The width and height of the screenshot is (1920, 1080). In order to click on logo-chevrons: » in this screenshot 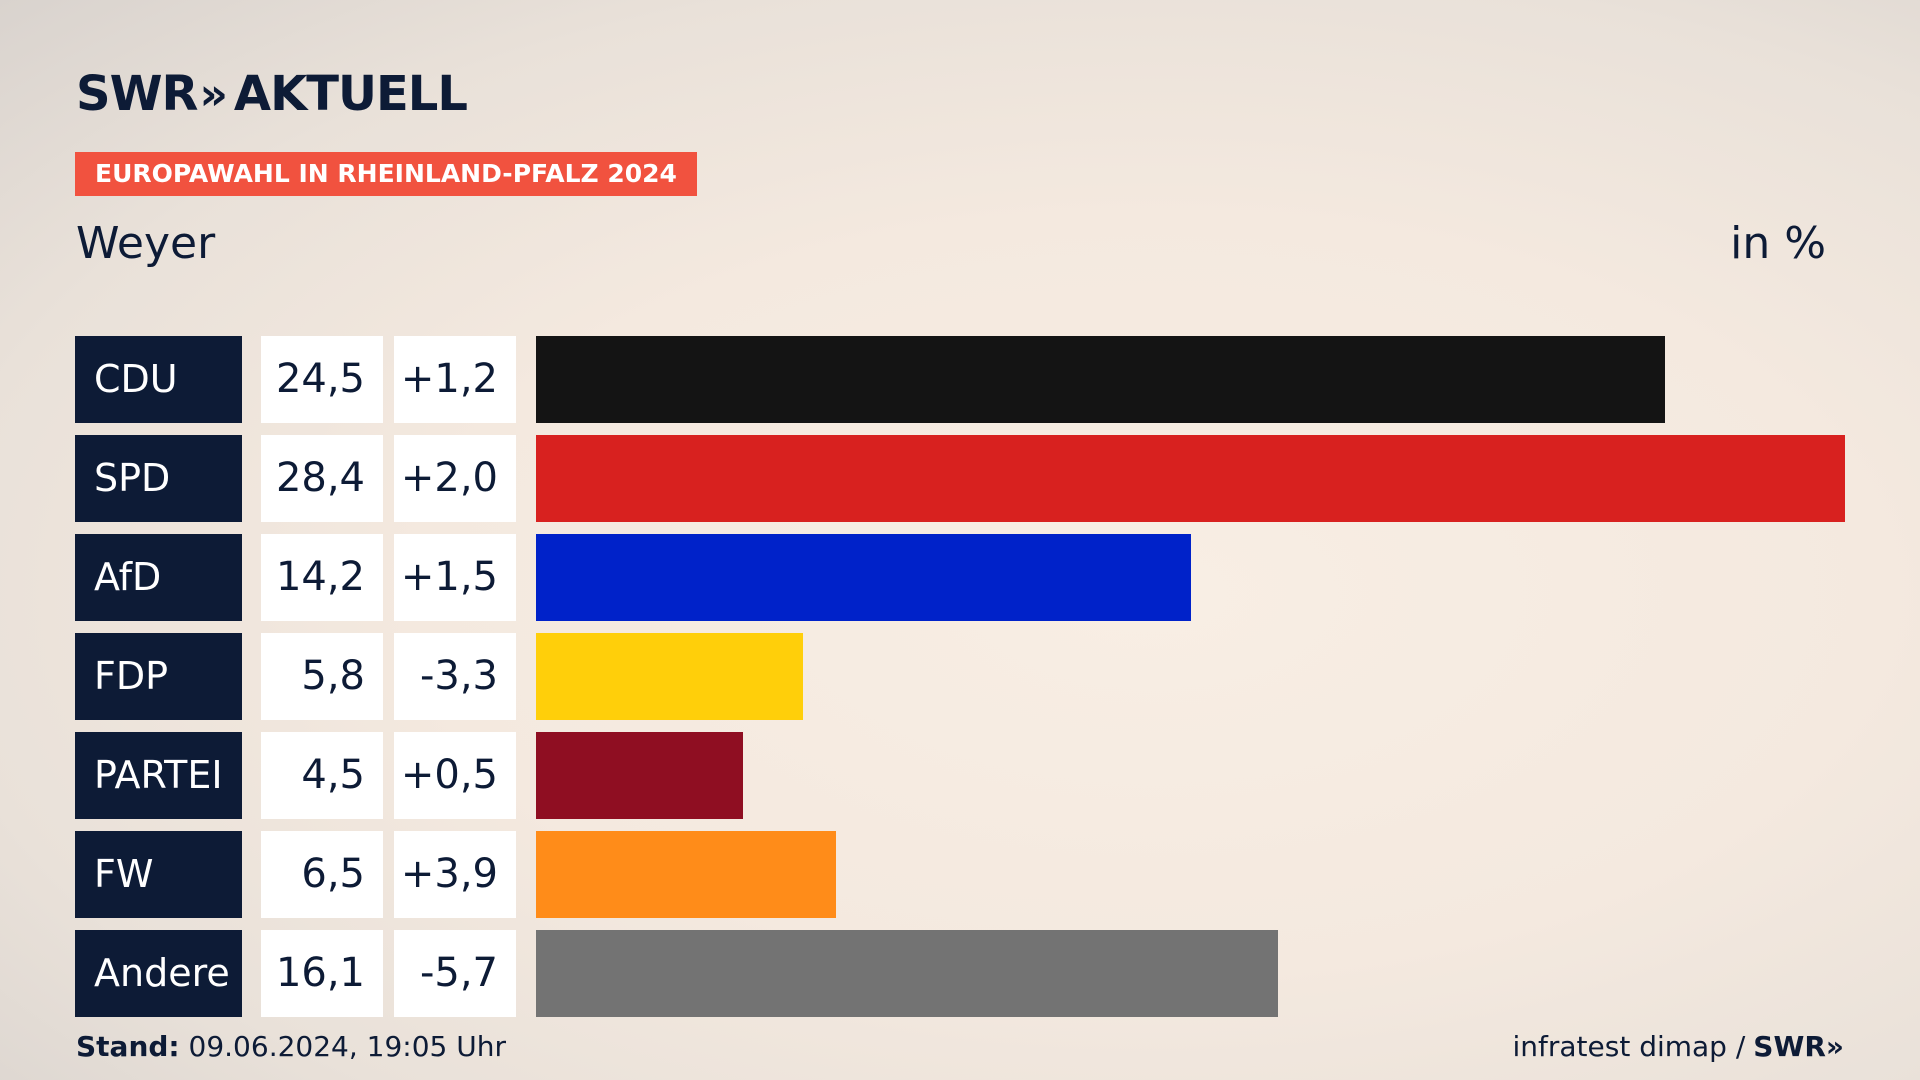, I will do `click(213, 94)`.